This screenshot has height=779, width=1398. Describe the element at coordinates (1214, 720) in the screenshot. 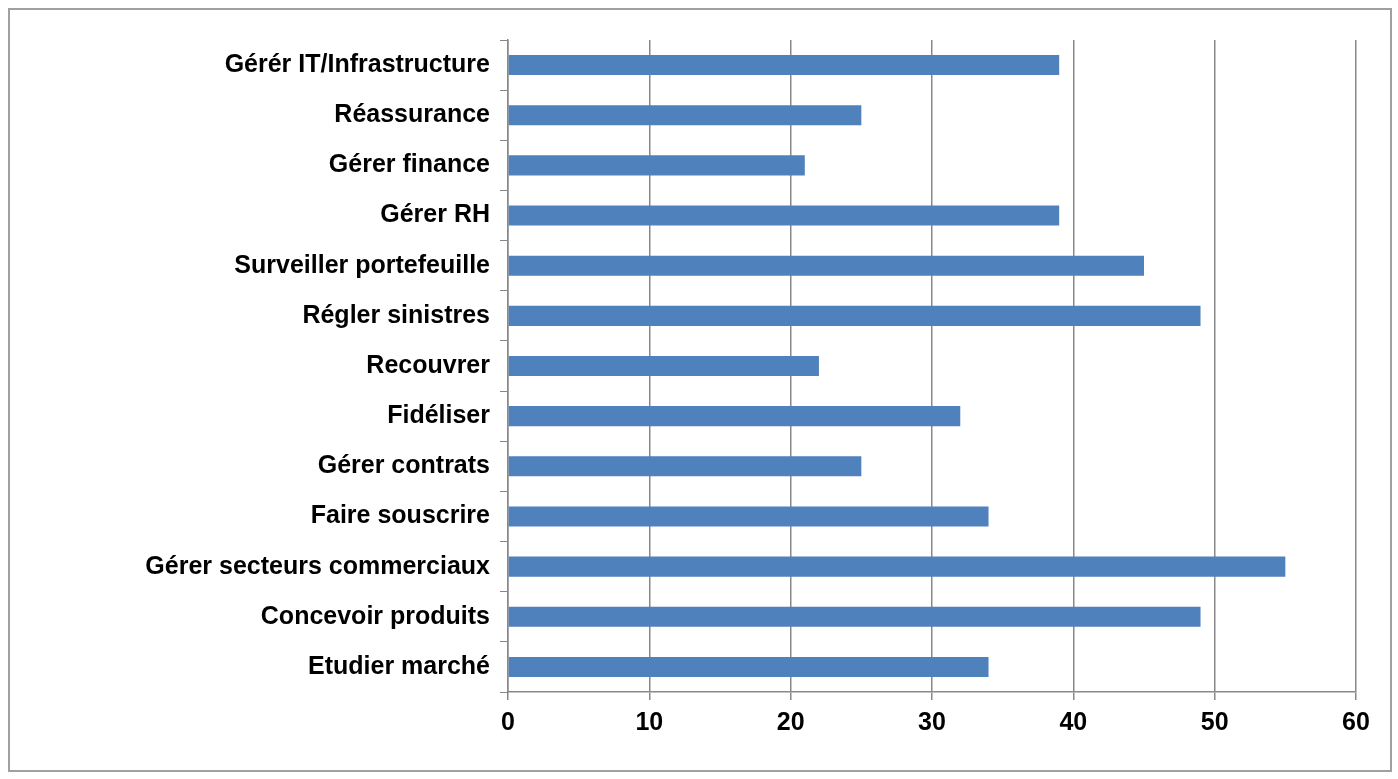

I see `x-tick-label: 50` at that location.